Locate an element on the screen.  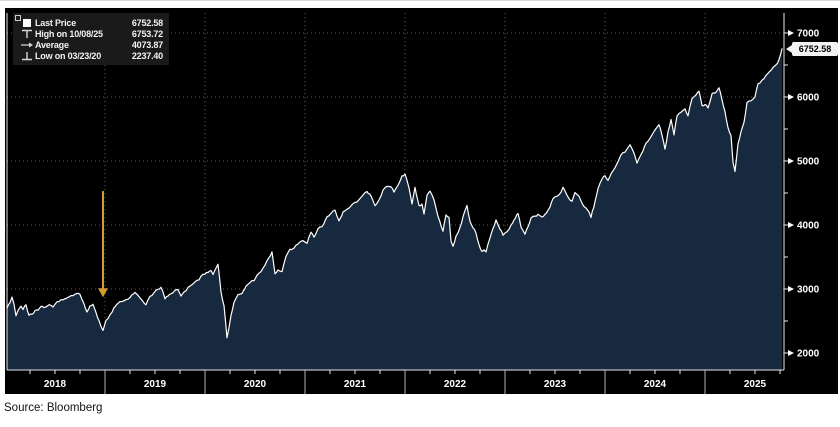
x-tick-label: 2019 is located at coordinates (155, 384).